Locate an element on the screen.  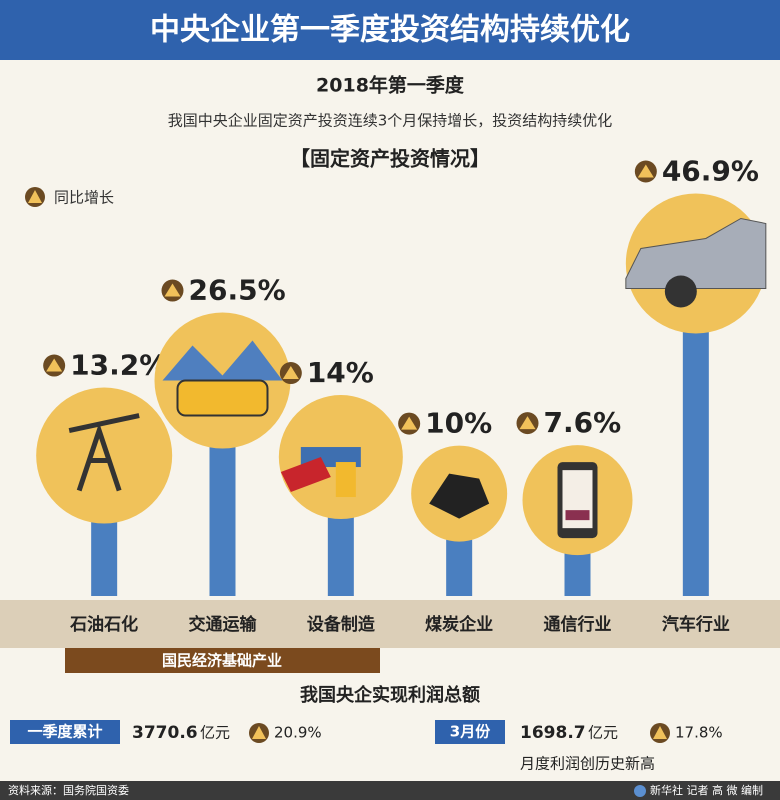
legend-label: 同比增长 is located at coordinates (84, 198).